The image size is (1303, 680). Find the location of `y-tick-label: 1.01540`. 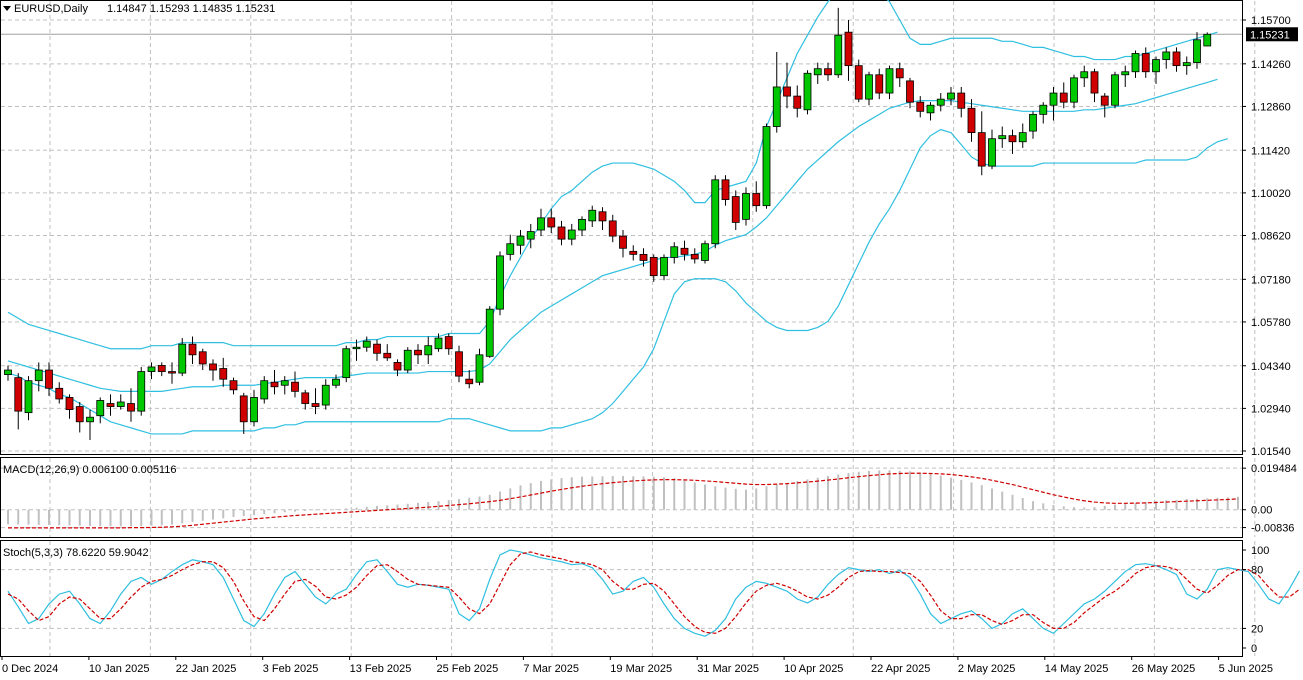

y-tick-label: 1.01540 is located at coordinates (1271, 452).